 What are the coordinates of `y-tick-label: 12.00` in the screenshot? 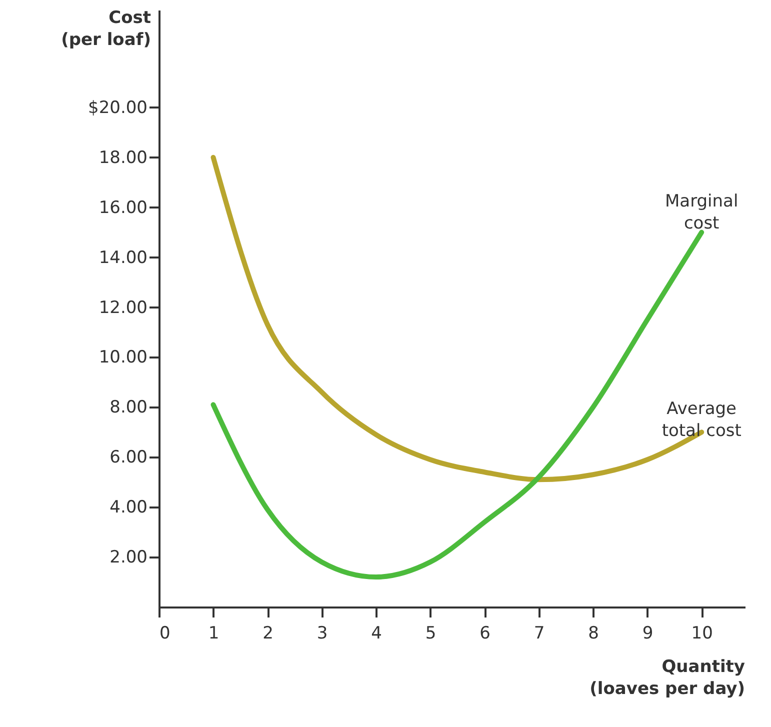 It's located at (123, 308).